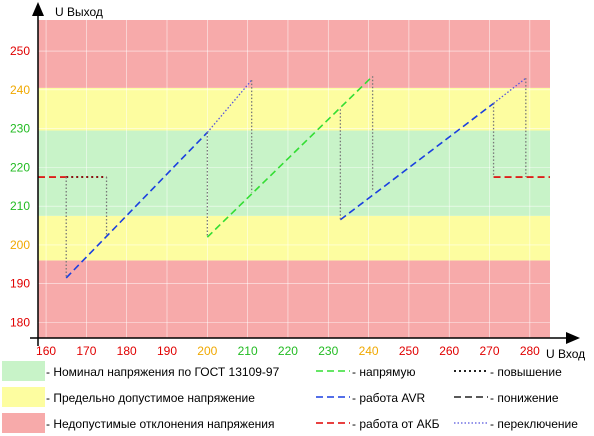  What do you see at coordinates (524, 398) in the screenshot?
I see `legend-line-label: - понижение` at bounding box center [524, 398].